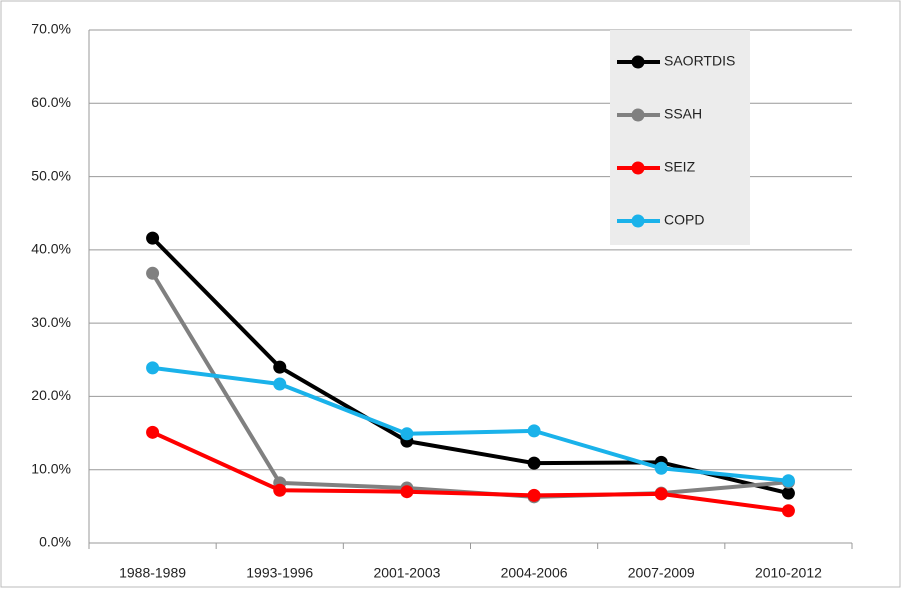 The height and width of the screenshot is (589, 902). I want to click on legend-label: COPD, so click(684, 220).